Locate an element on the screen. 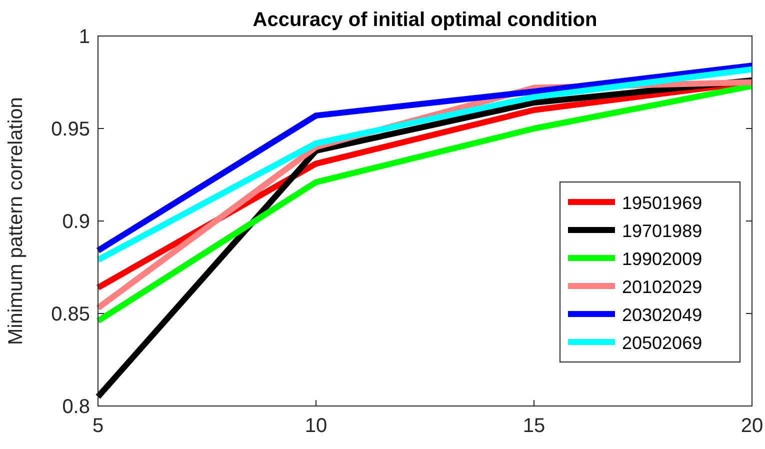  legend-label: 20302049 is located at coordinates (662, 315).